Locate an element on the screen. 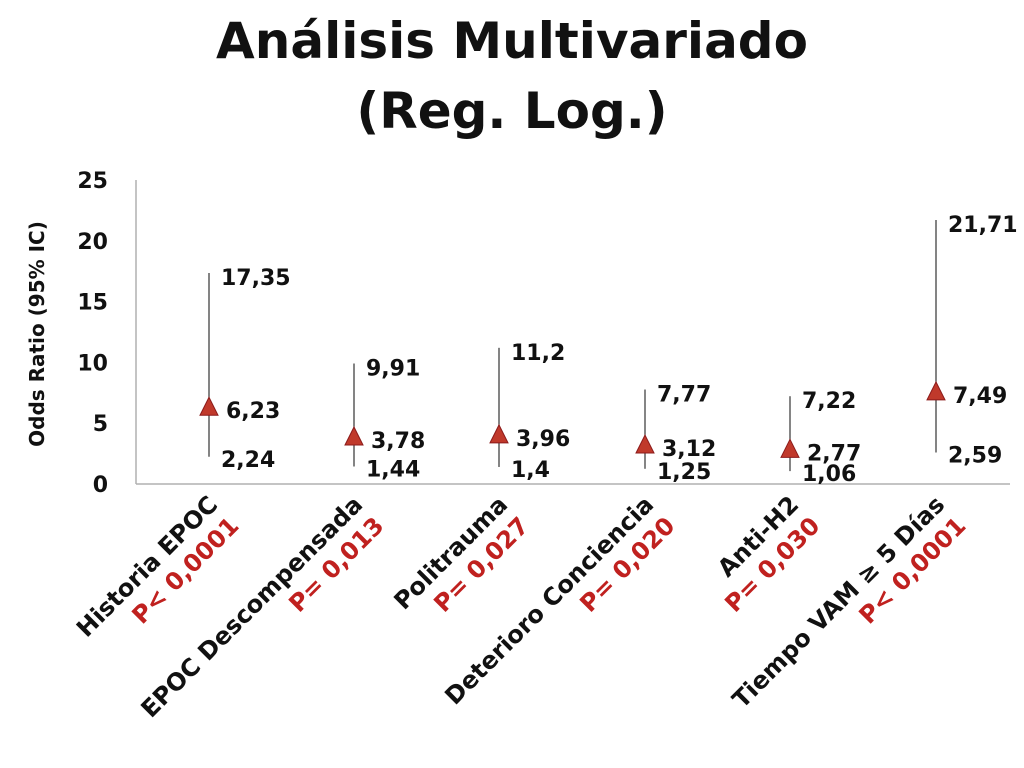  ci-group: 7,77 3,121,25 is located at coordinates (675, 434).